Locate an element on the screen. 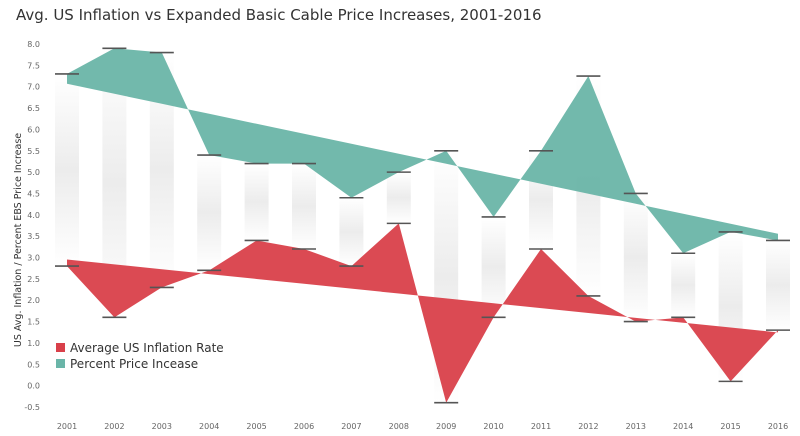  range-bar-2013 is located at coordinates (635, 257).